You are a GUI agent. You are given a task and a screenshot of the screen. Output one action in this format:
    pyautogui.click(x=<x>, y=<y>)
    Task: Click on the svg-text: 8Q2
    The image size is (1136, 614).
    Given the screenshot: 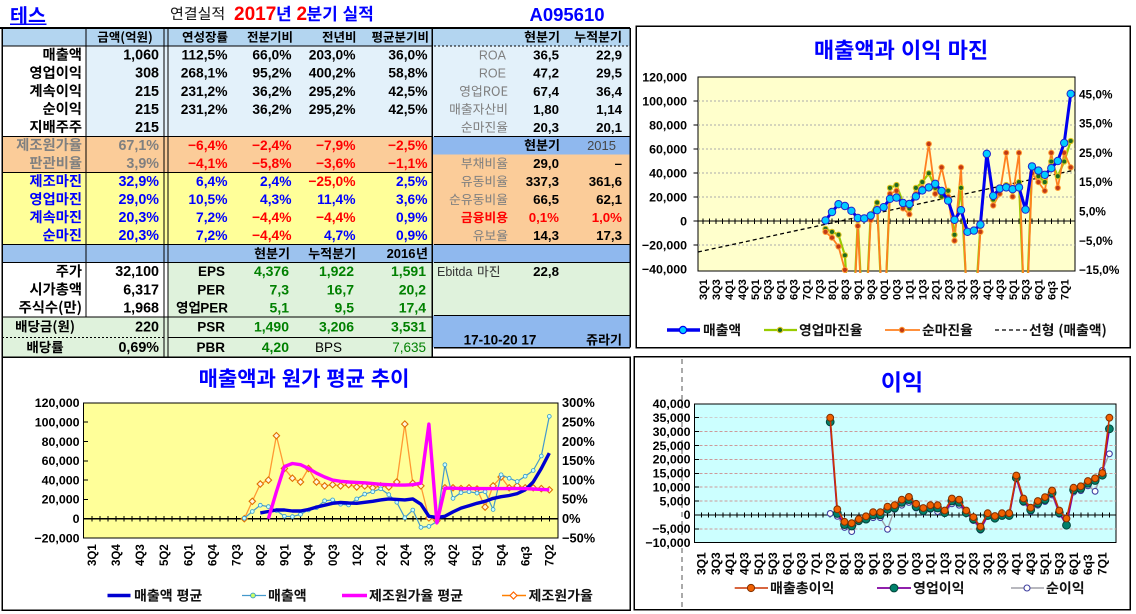 What is the action you would take?
    pyautogui.click(x=262, y=555)
    